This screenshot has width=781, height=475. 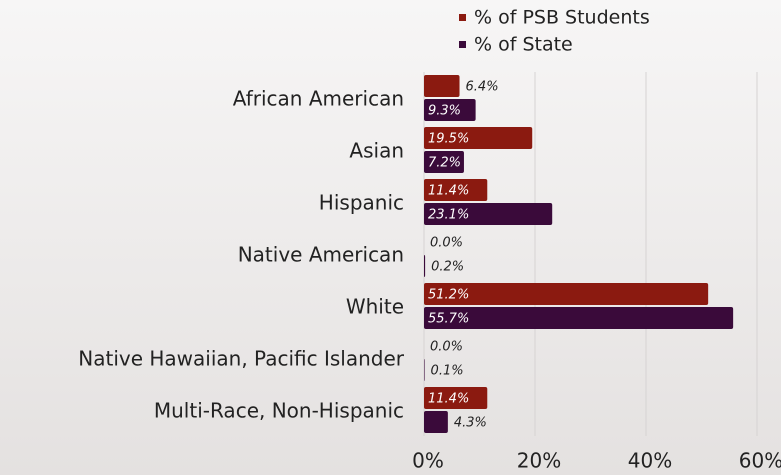 I want to click on value-label: 4.3%, so click(x=470, y=423).